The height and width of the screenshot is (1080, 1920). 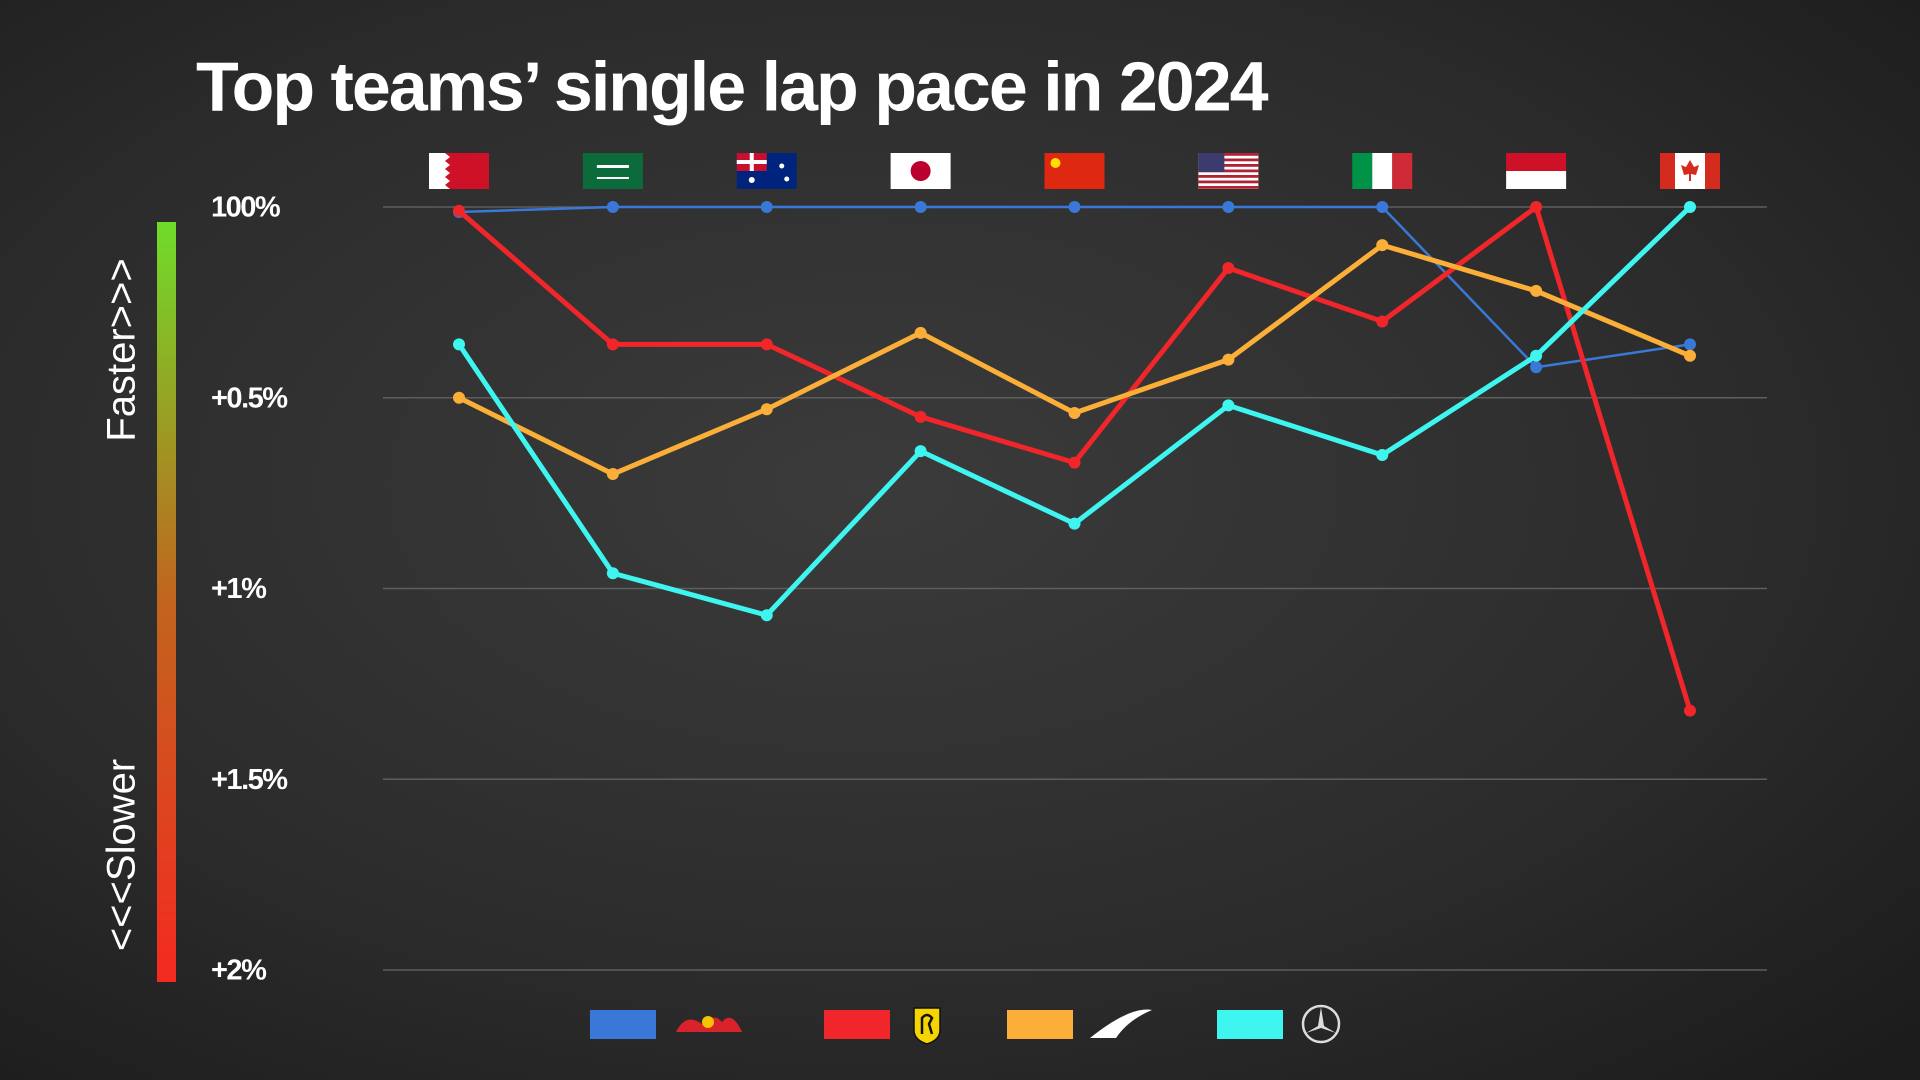 I want to click on y-tick-label: +1%, so click(x=239, y=589).